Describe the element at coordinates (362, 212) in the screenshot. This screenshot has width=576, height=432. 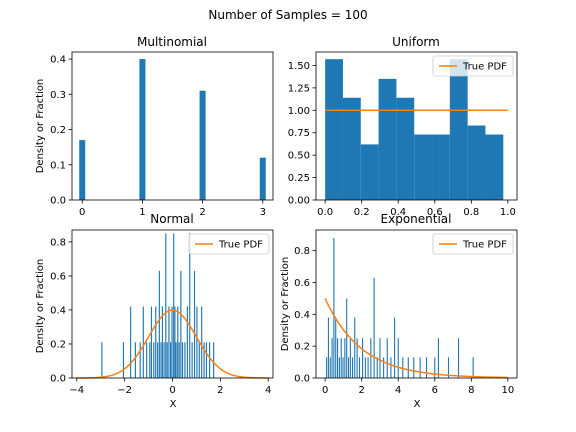
I see `x-tick-label: 0.2` at that location.